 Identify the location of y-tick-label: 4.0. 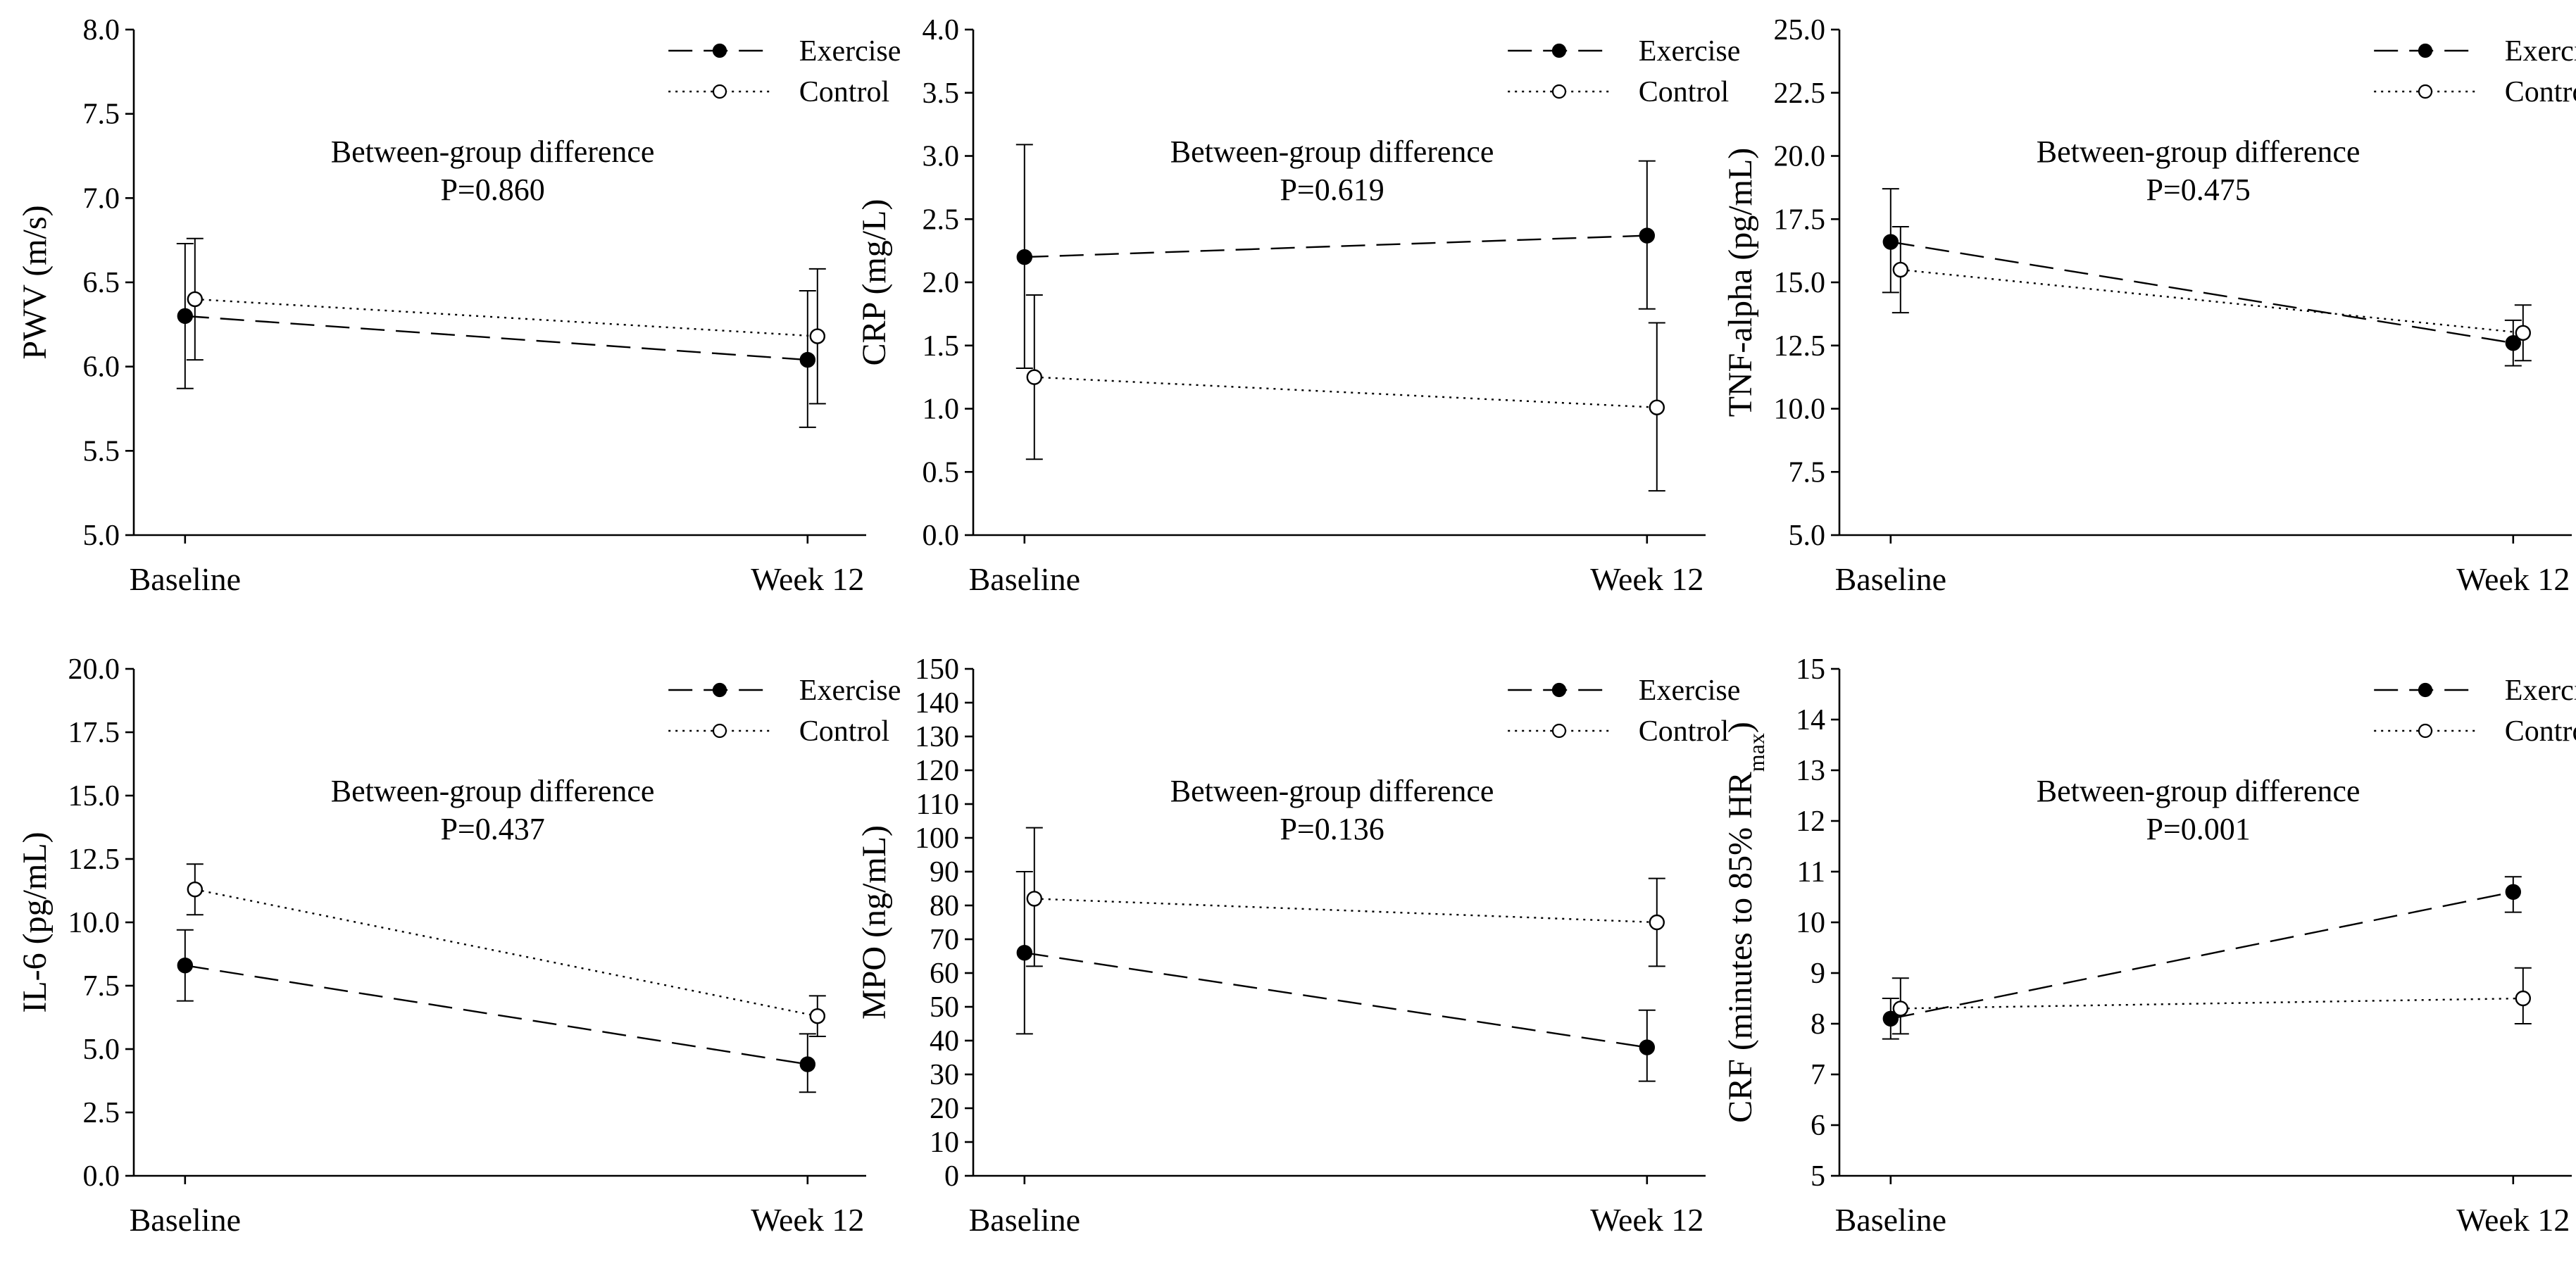
(941, 30).